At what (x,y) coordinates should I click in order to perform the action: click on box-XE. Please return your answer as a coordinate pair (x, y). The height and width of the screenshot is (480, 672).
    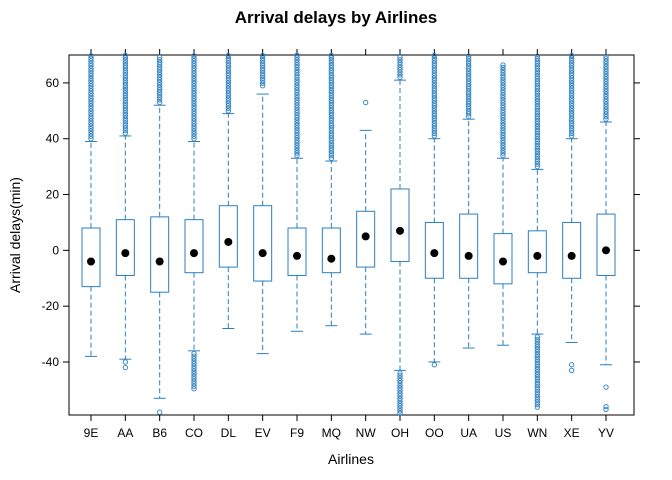
    Looking at the image, I should click on (572, 212).